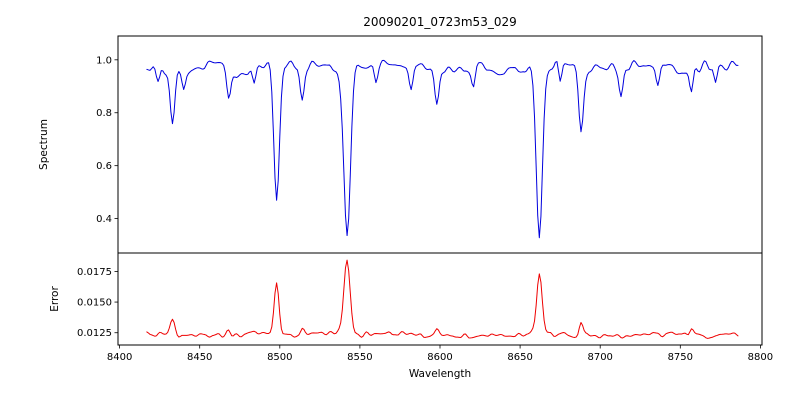  Describe the element at coordinates (104, 219) in the screenshot. I see `y-tick-label: 0.4` at that location.